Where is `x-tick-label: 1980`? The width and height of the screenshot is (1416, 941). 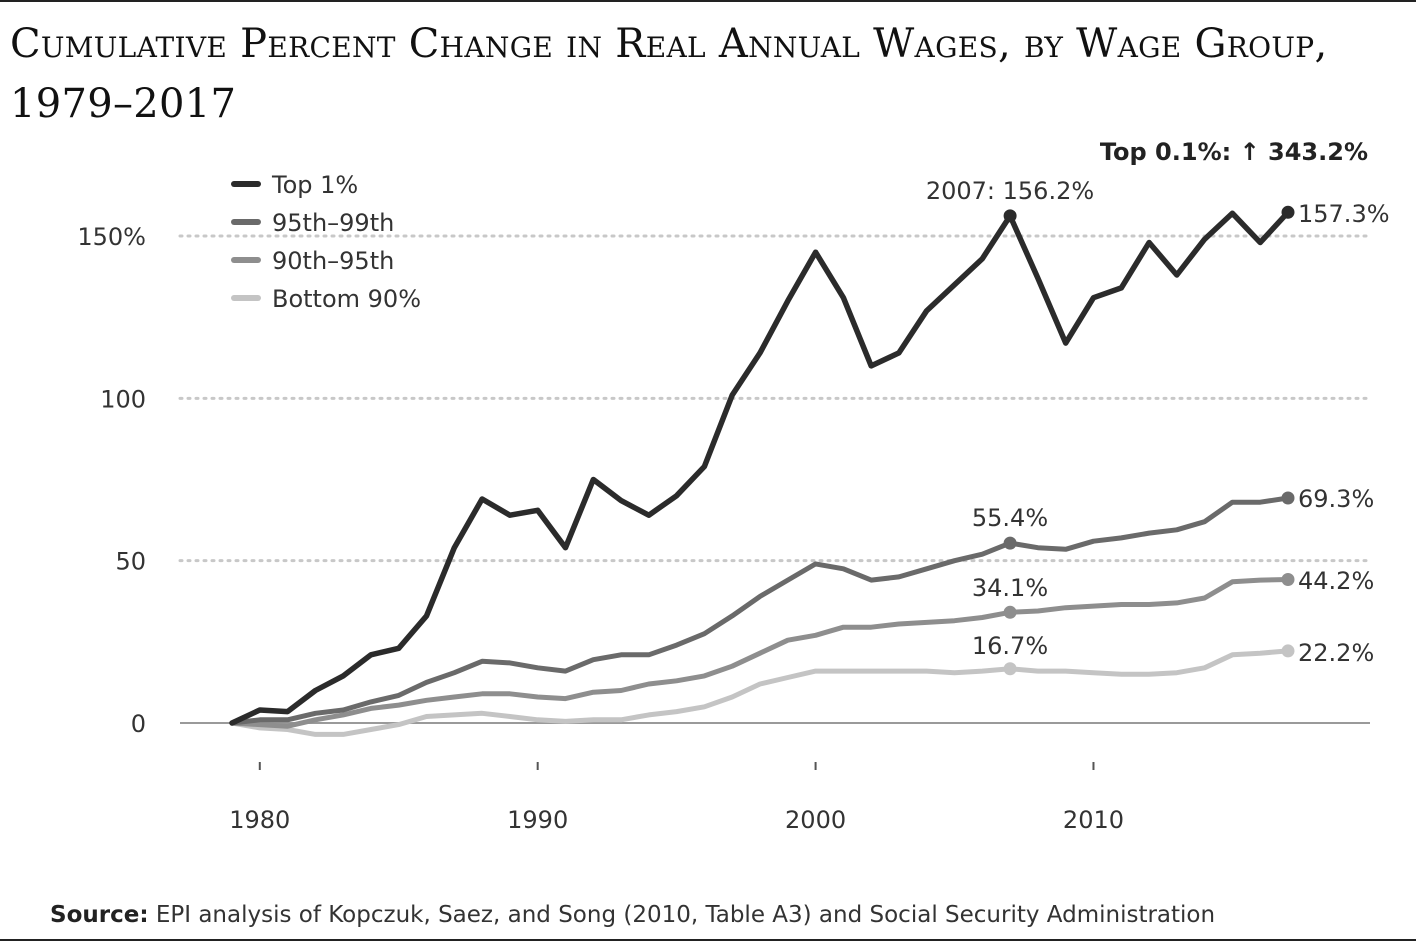 x-tick-label: 1980 is located at coordinates (259, 820).